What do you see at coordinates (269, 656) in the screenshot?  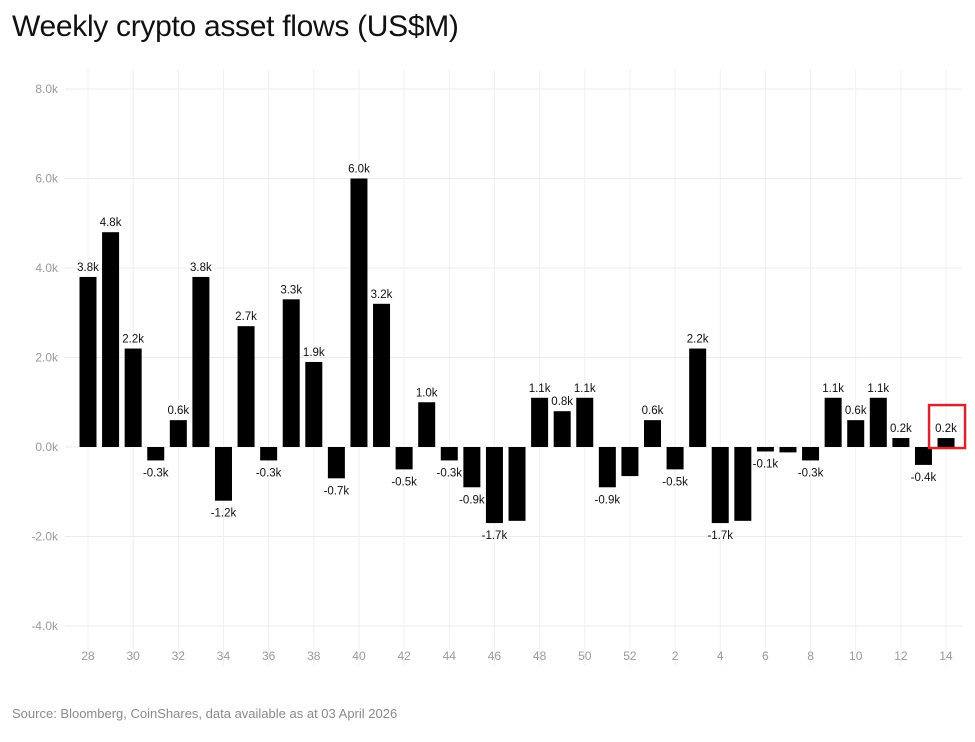 I see `x-tick-label: 36` at bounding box center [269, 656].